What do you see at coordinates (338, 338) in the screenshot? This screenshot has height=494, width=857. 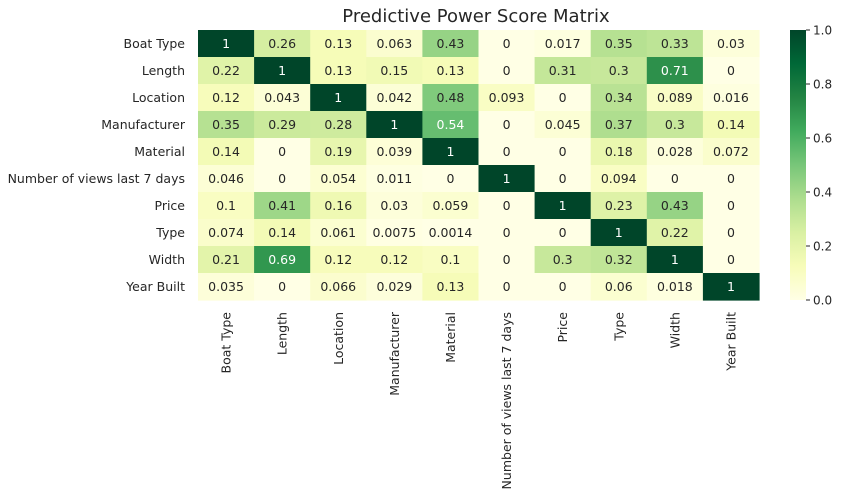 I see `x-tick-label: Location` at bounding box center [338, 338].